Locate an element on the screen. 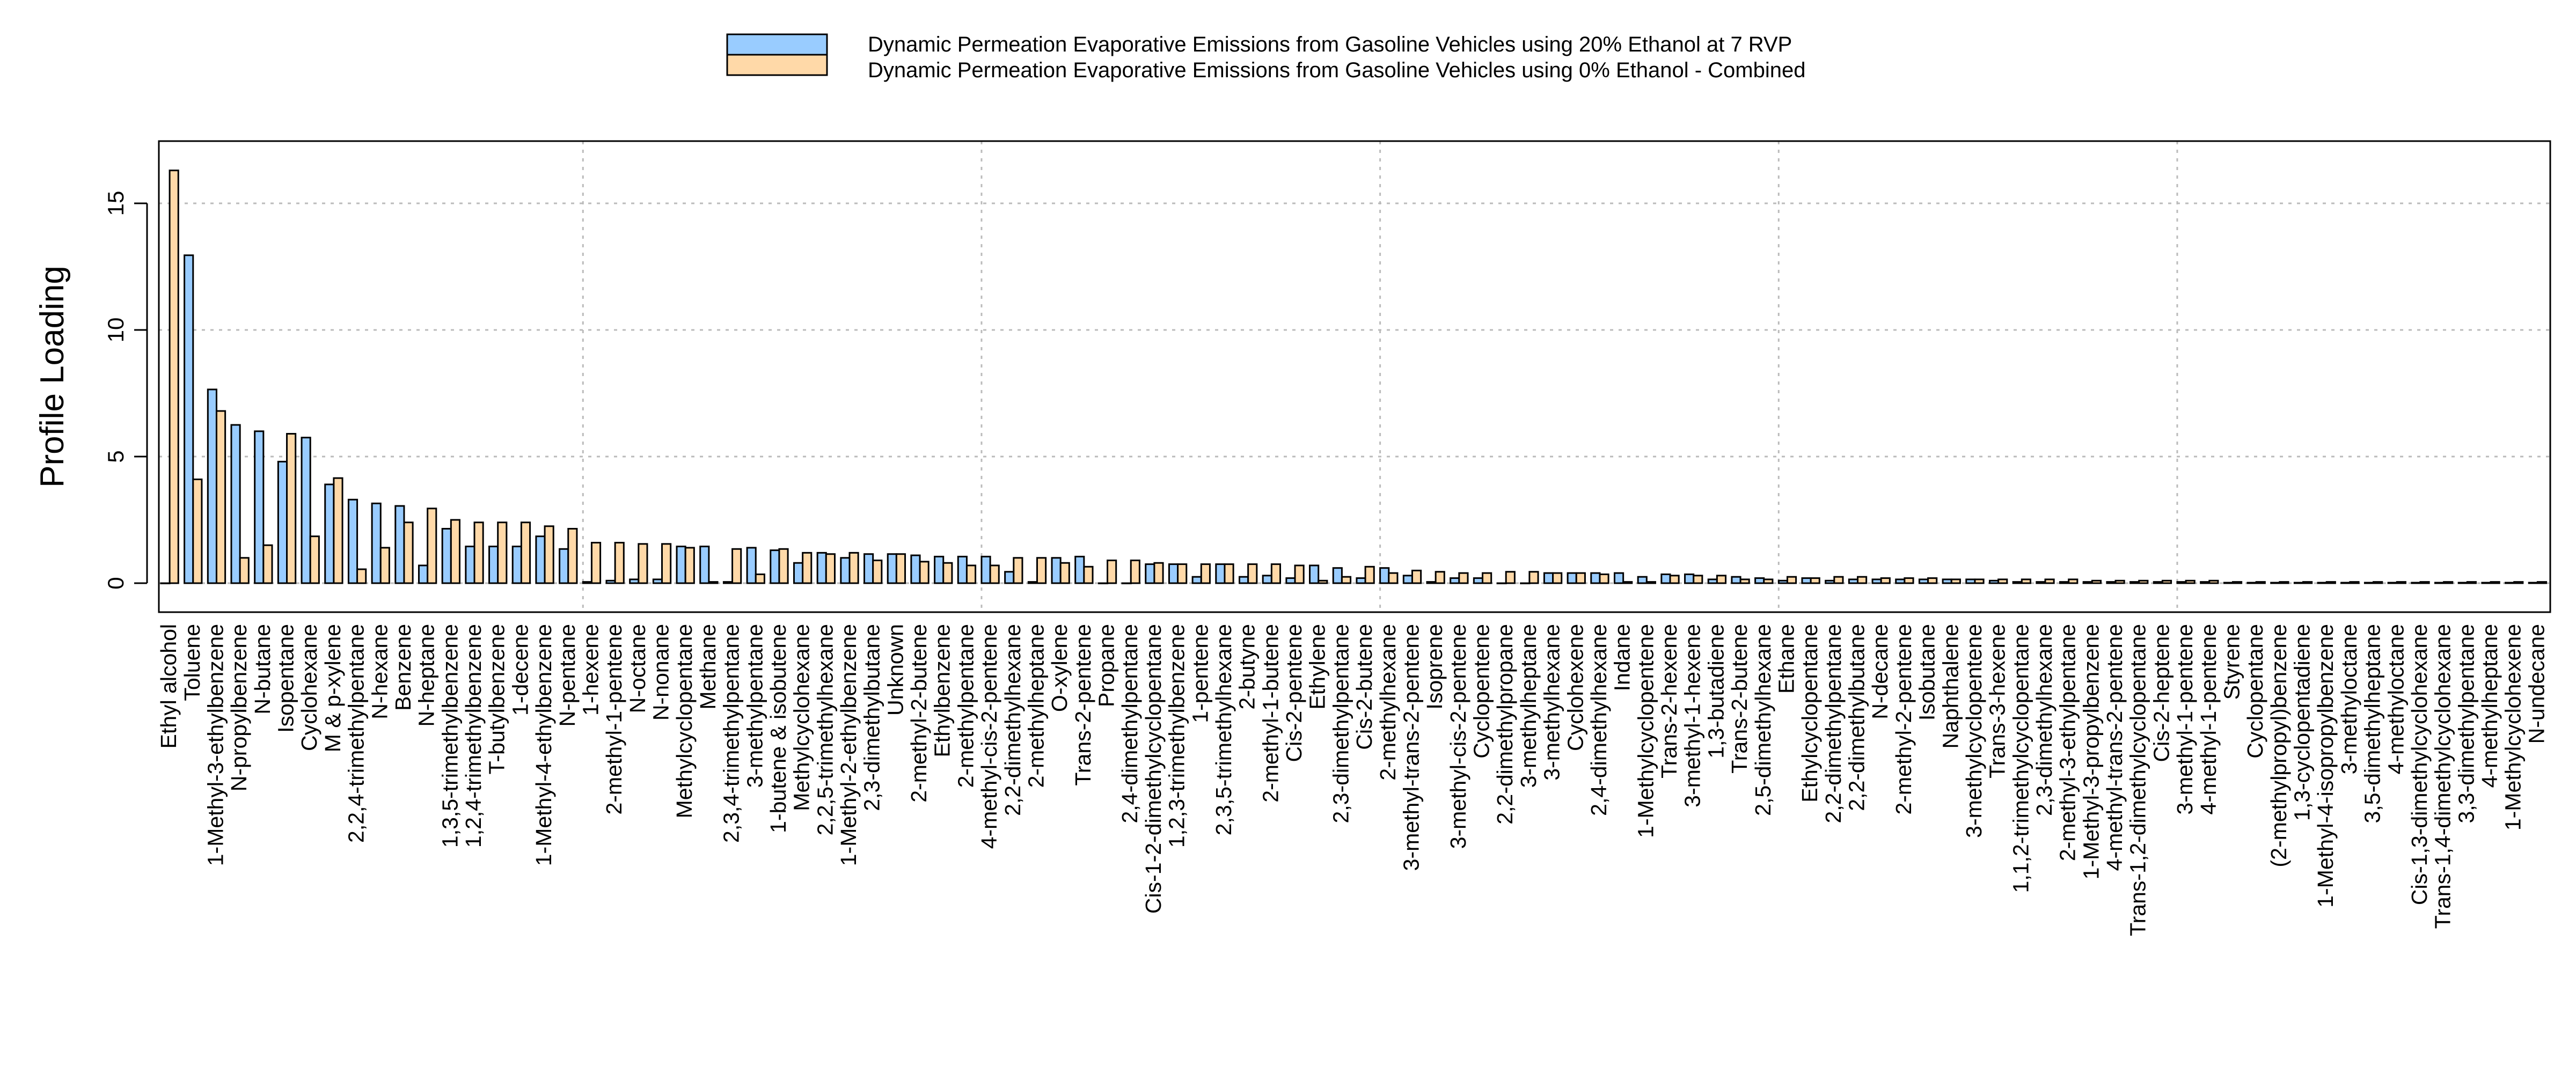 The height and width of the screenshot is (1073, 2576). x-tick-label-84: Trans-1,2-dimethylcyclopentane is located at coordinates (2138, 780).